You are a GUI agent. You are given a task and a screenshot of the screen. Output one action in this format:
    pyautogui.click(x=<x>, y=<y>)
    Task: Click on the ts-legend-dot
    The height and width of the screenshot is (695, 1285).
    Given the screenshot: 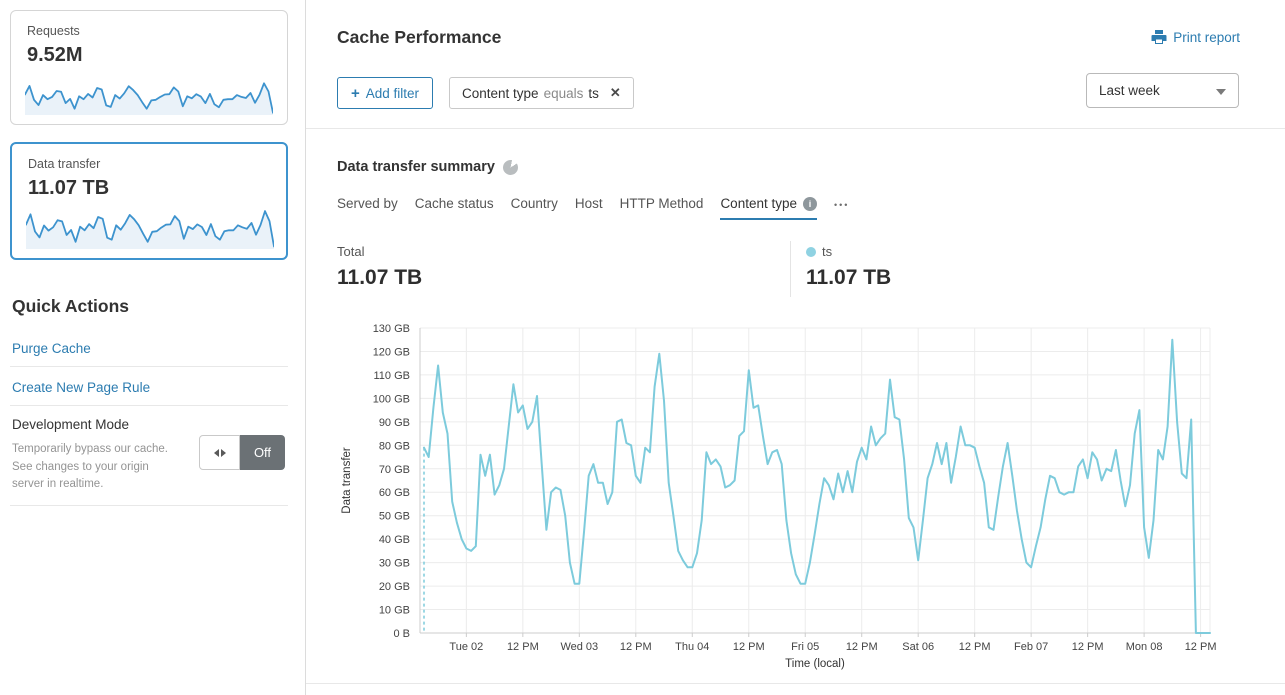 What is the action you would take?
    pyautogui.click(x=811, y=252)
    